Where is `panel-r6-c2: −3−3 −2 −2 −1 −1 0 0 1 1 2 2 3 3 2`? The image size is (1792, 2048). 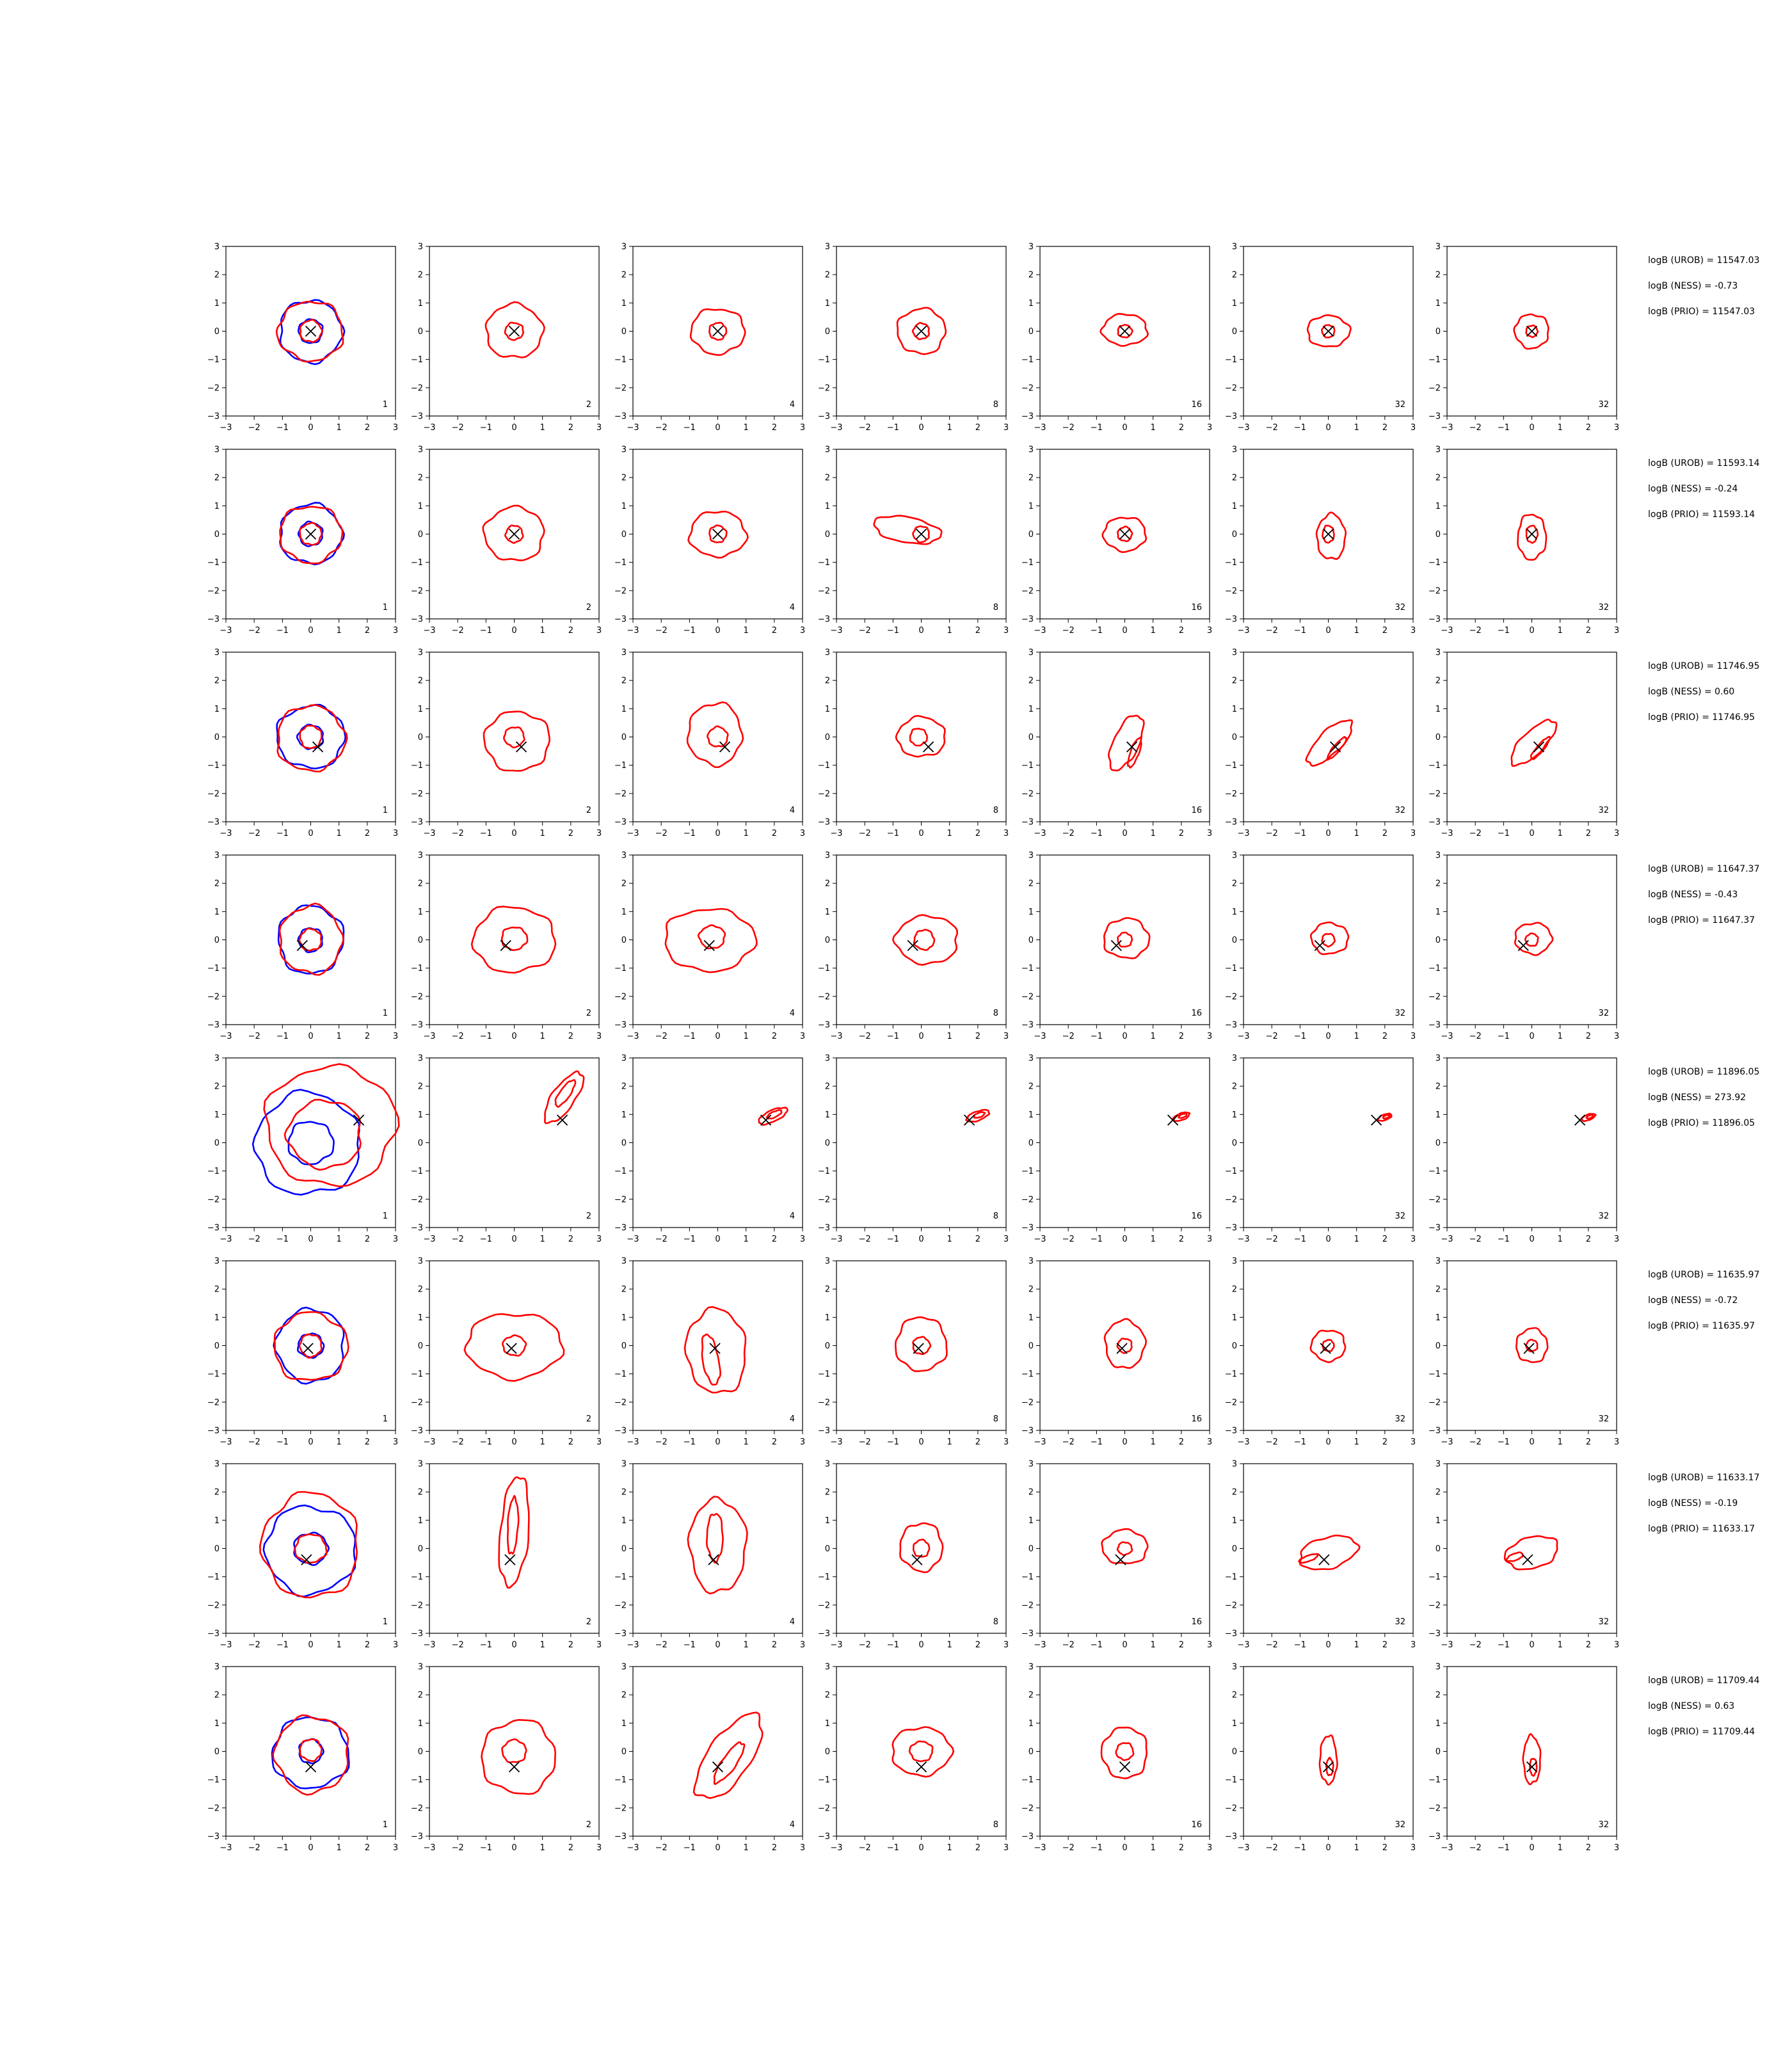
panel-r6-c2: −3−3 −2 −2 −1 −1 0 0 1 1 2 2 3 3 2 is located at coordinates (506, 1352).